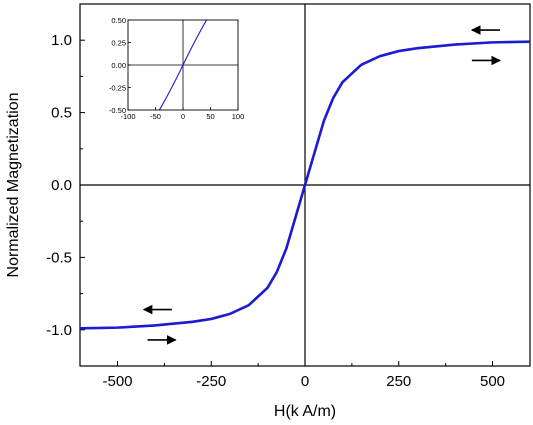 The width and height of the screenshot is (533, 425). Describe the element at coordinates (398, 381) in the screenshot. I see `x-tick-label: 250` at that location.